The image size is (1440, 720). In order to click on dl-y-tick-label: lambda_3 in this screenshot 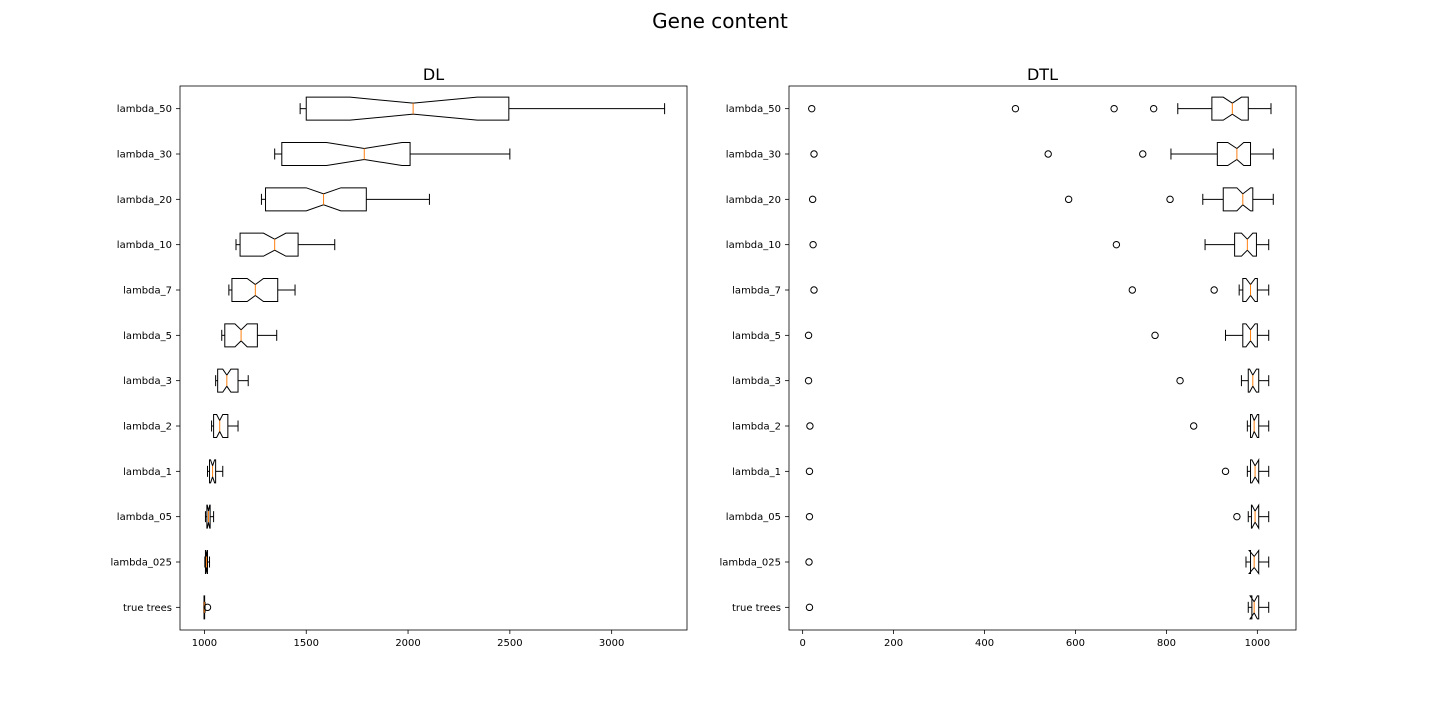, I will do `click(147, 381)`.